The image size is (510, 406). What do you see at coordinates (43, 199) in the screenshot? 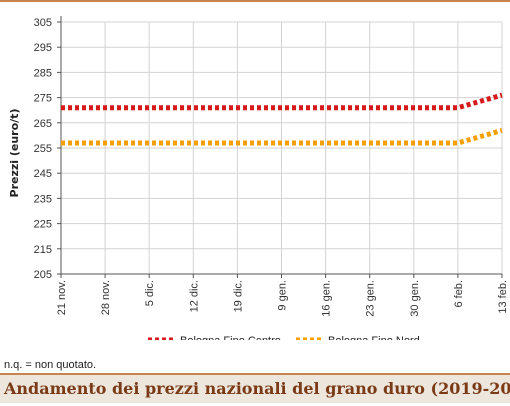
I see `y-tick-label: 235` at bounding box center [43, 199].